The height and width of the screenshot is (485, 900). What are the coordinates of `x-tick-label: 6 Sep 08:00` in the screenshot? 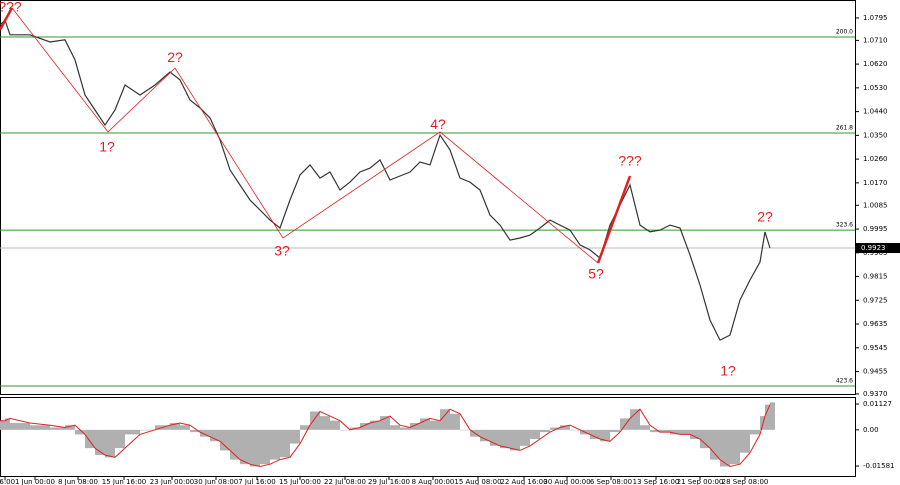 It's located at (611, 481).